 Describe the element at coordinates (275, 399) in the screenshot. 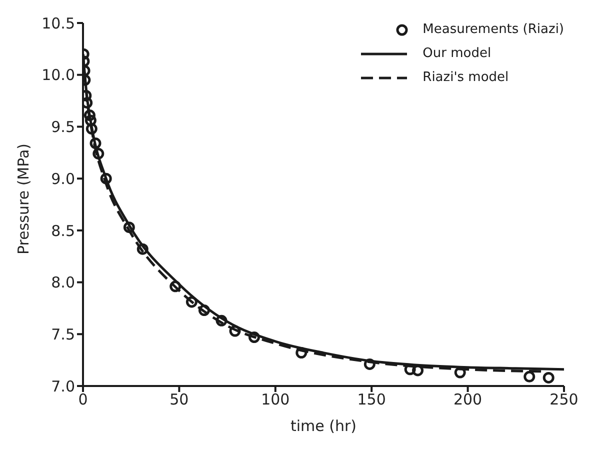

I see `x-tick-label: 100` at that location.